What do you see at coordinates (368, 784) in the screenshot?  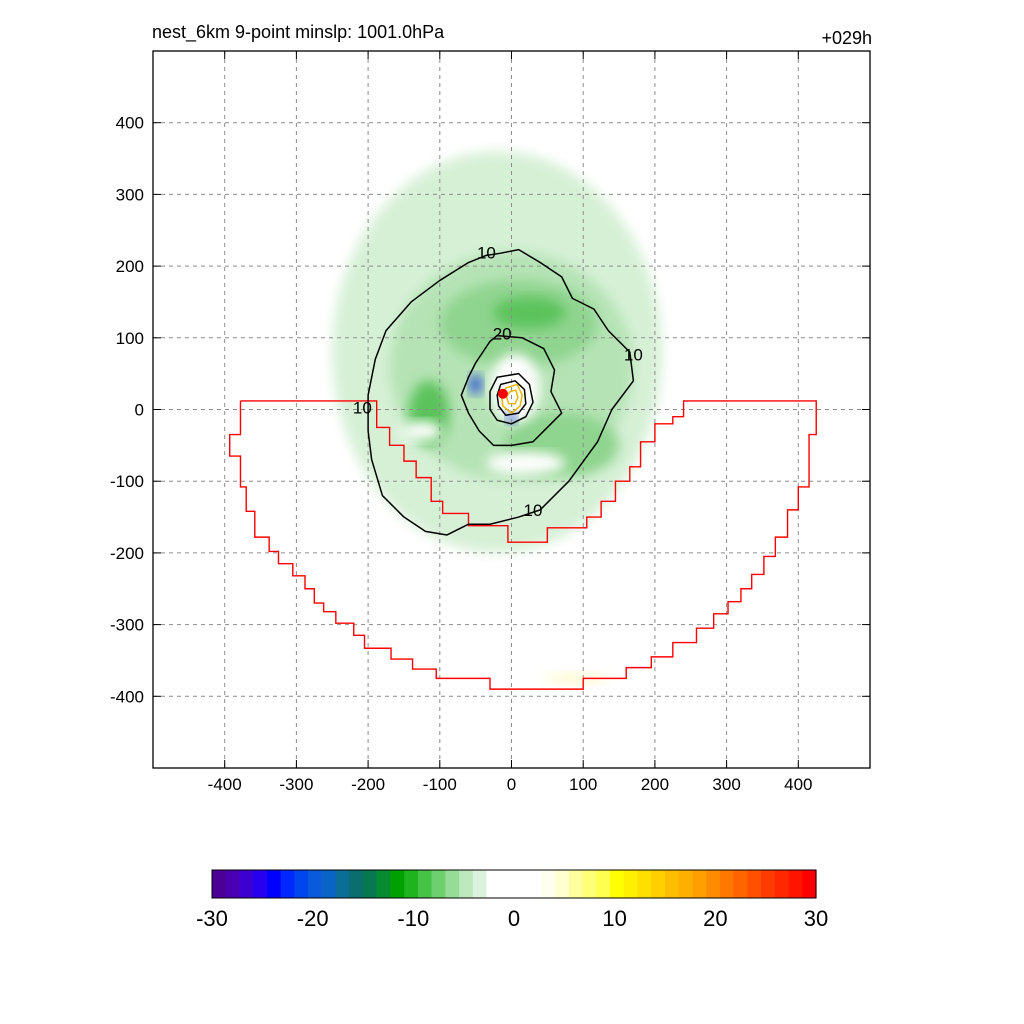 I see `x-tick-label-2: -200` at bounding box center [368, 784].